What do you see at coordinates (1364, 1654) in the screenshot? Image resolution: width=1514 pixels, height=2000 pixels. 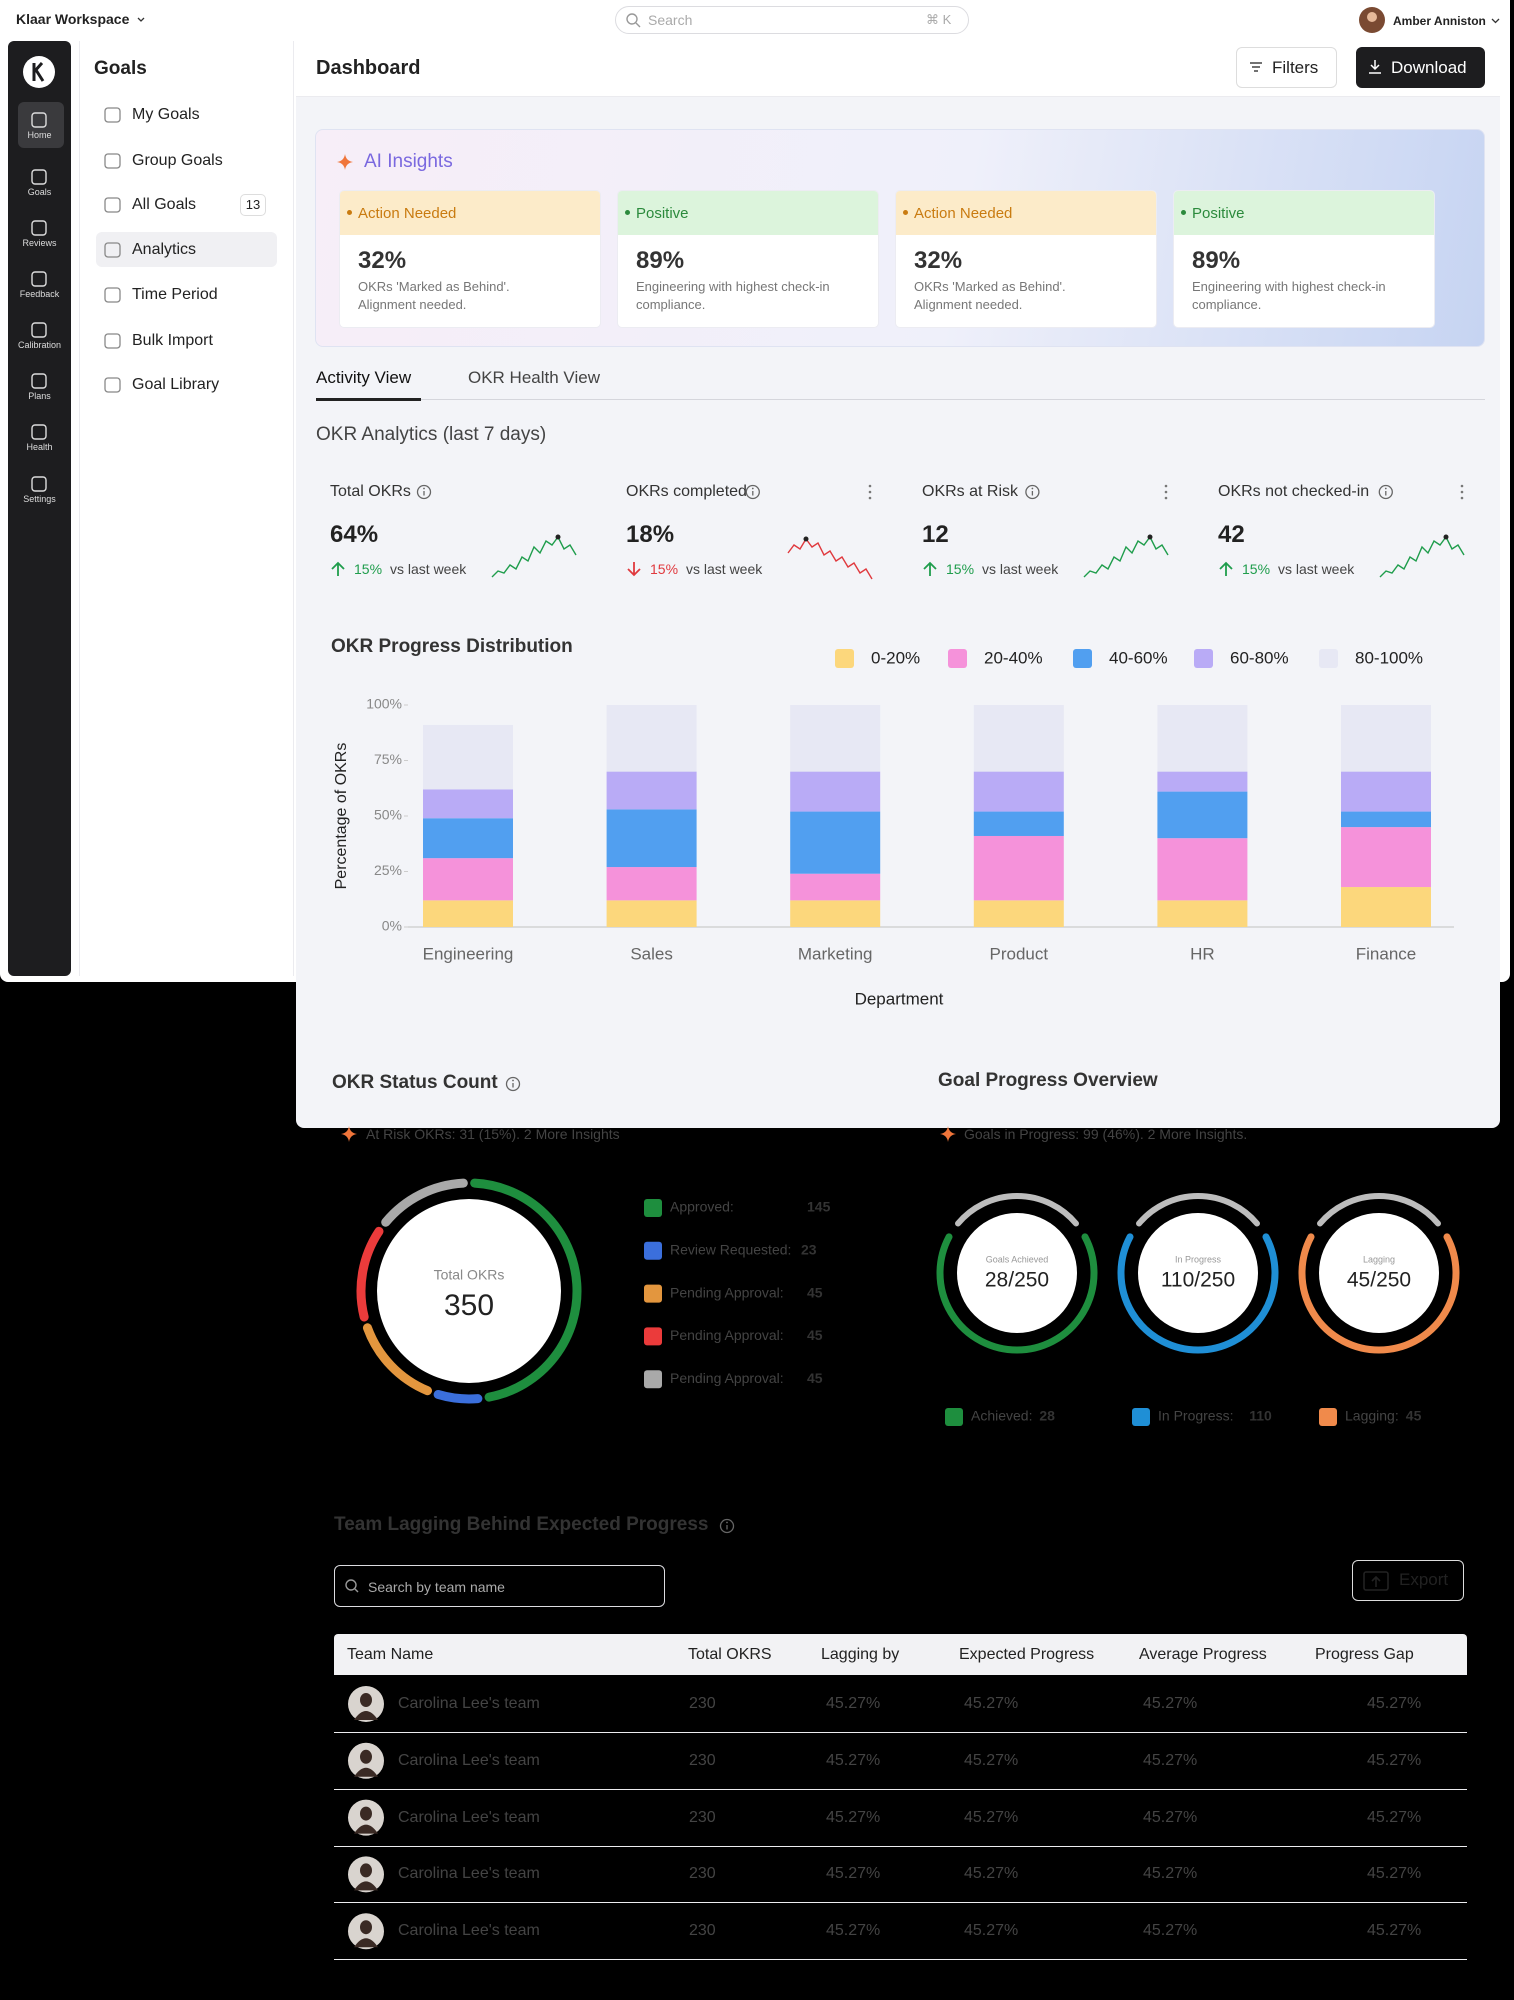 I see `column-header: Progress Gap` at bounding box center [1364, 1654].